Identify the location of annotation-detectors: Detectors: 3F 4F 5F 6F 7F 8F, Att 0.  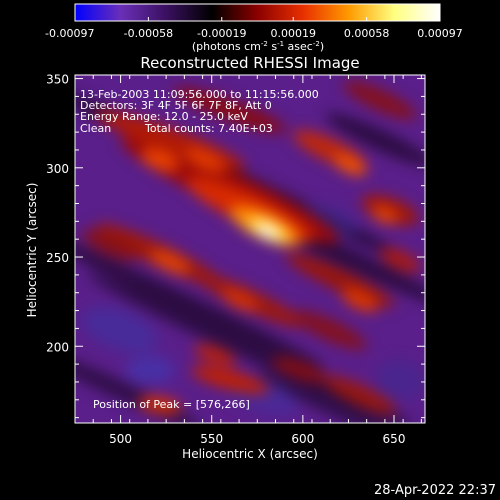
(176, 105).